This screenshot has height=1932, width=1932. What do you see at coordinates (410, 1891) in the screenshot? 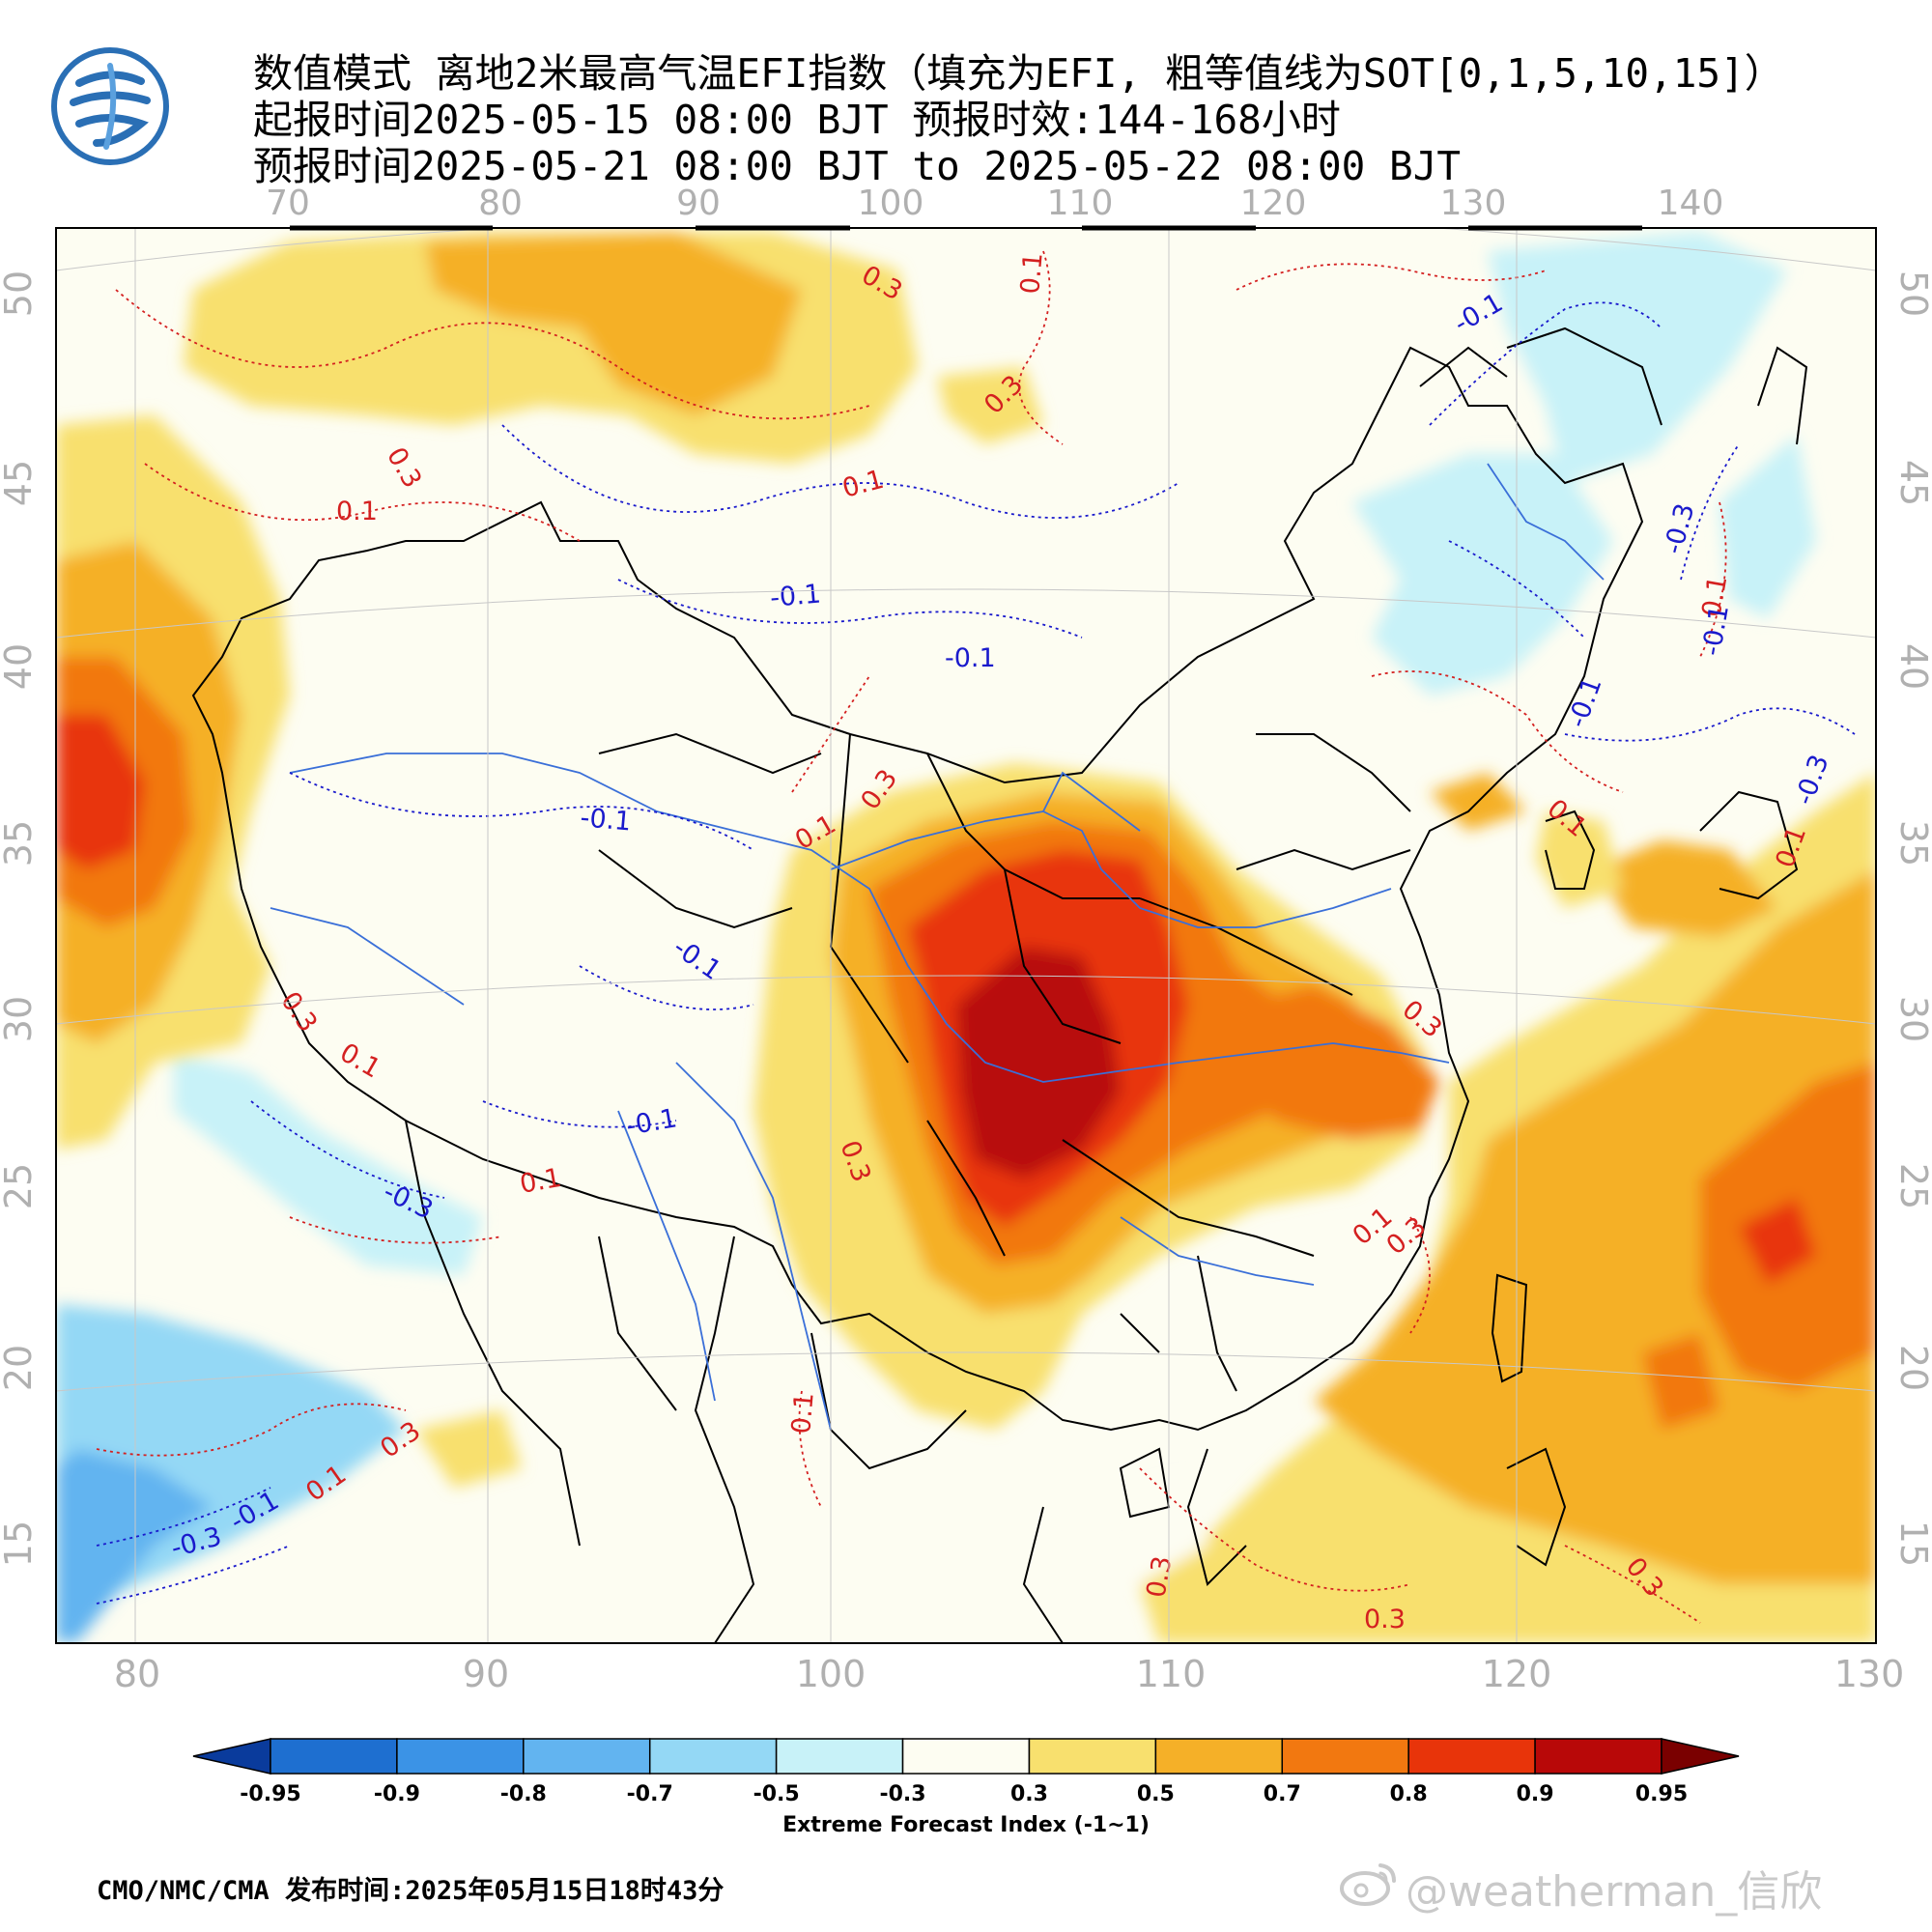
I see `issuer-footer: CMO/NMC/CMA 发布时间:2025年05月15日18时43分` at bounding box center [410, 1891].